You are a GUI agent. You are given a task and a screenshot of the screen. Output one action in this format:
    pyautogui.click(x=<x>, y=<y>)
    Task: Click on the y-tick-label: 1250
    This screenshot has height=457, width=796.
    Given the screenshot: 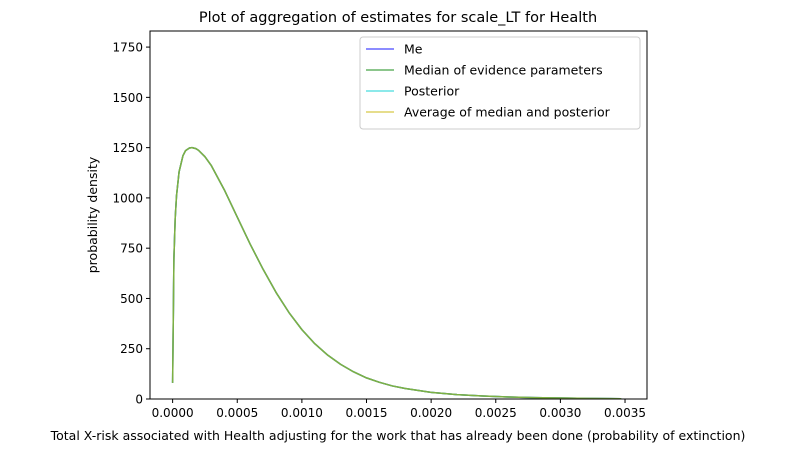 What is the action you would take?
    pyautogui.click(x=127, y=148)
    